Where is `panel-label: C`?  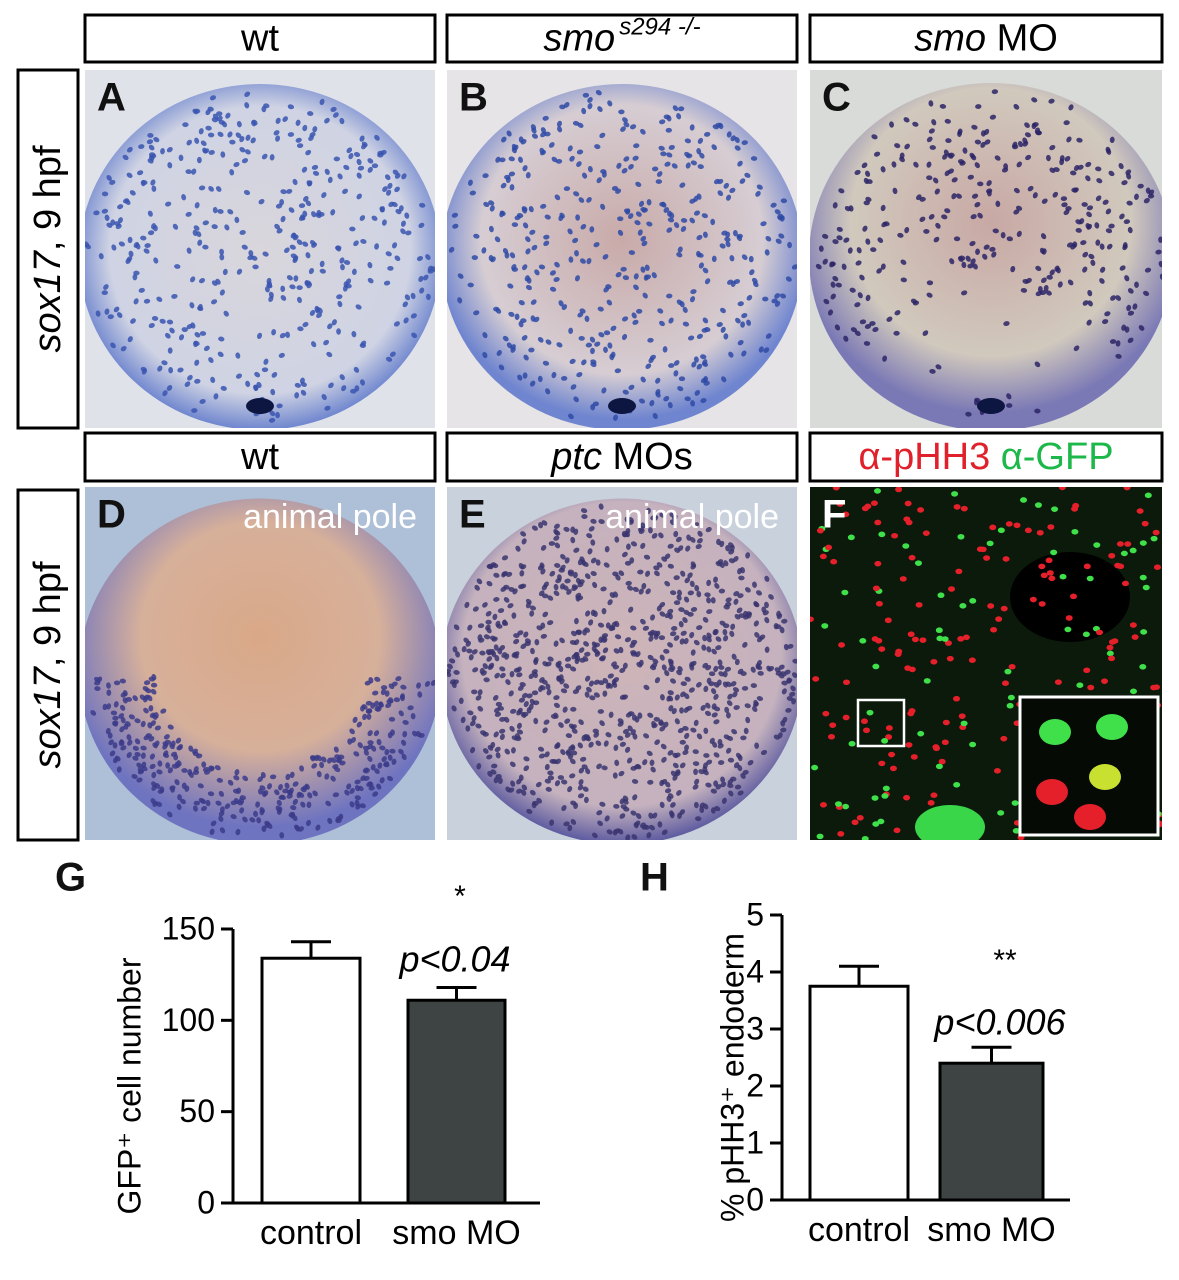
panel-label: C is located at coordinates (836, 98).